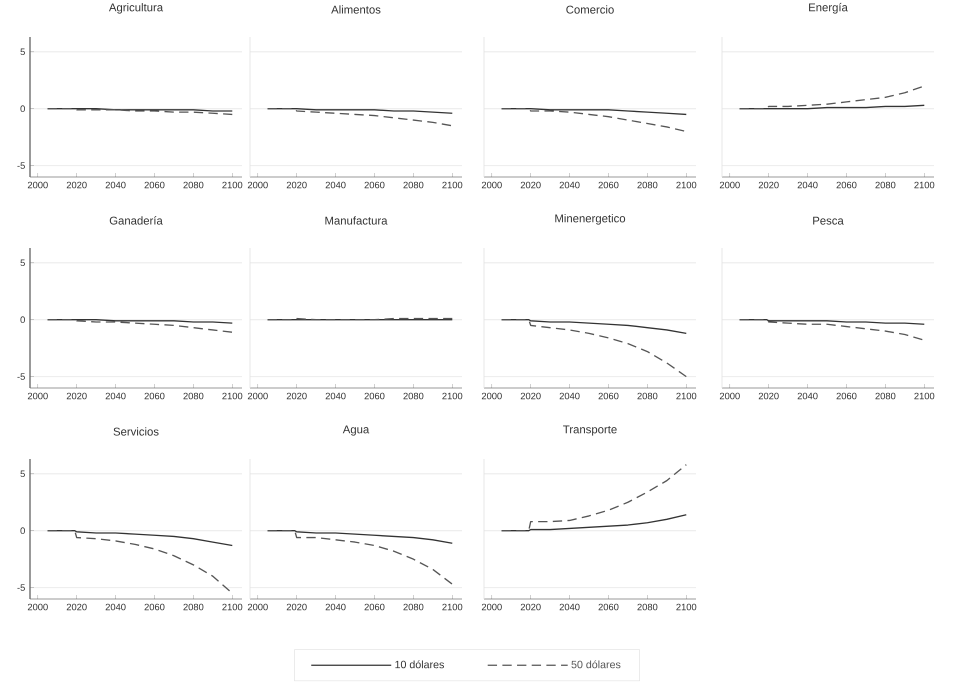 The height and width of the screenshot is (683, 957). Describe the element at coordinates (419, 664) in the screenshot. I see `text: 10 dólares` at that location.